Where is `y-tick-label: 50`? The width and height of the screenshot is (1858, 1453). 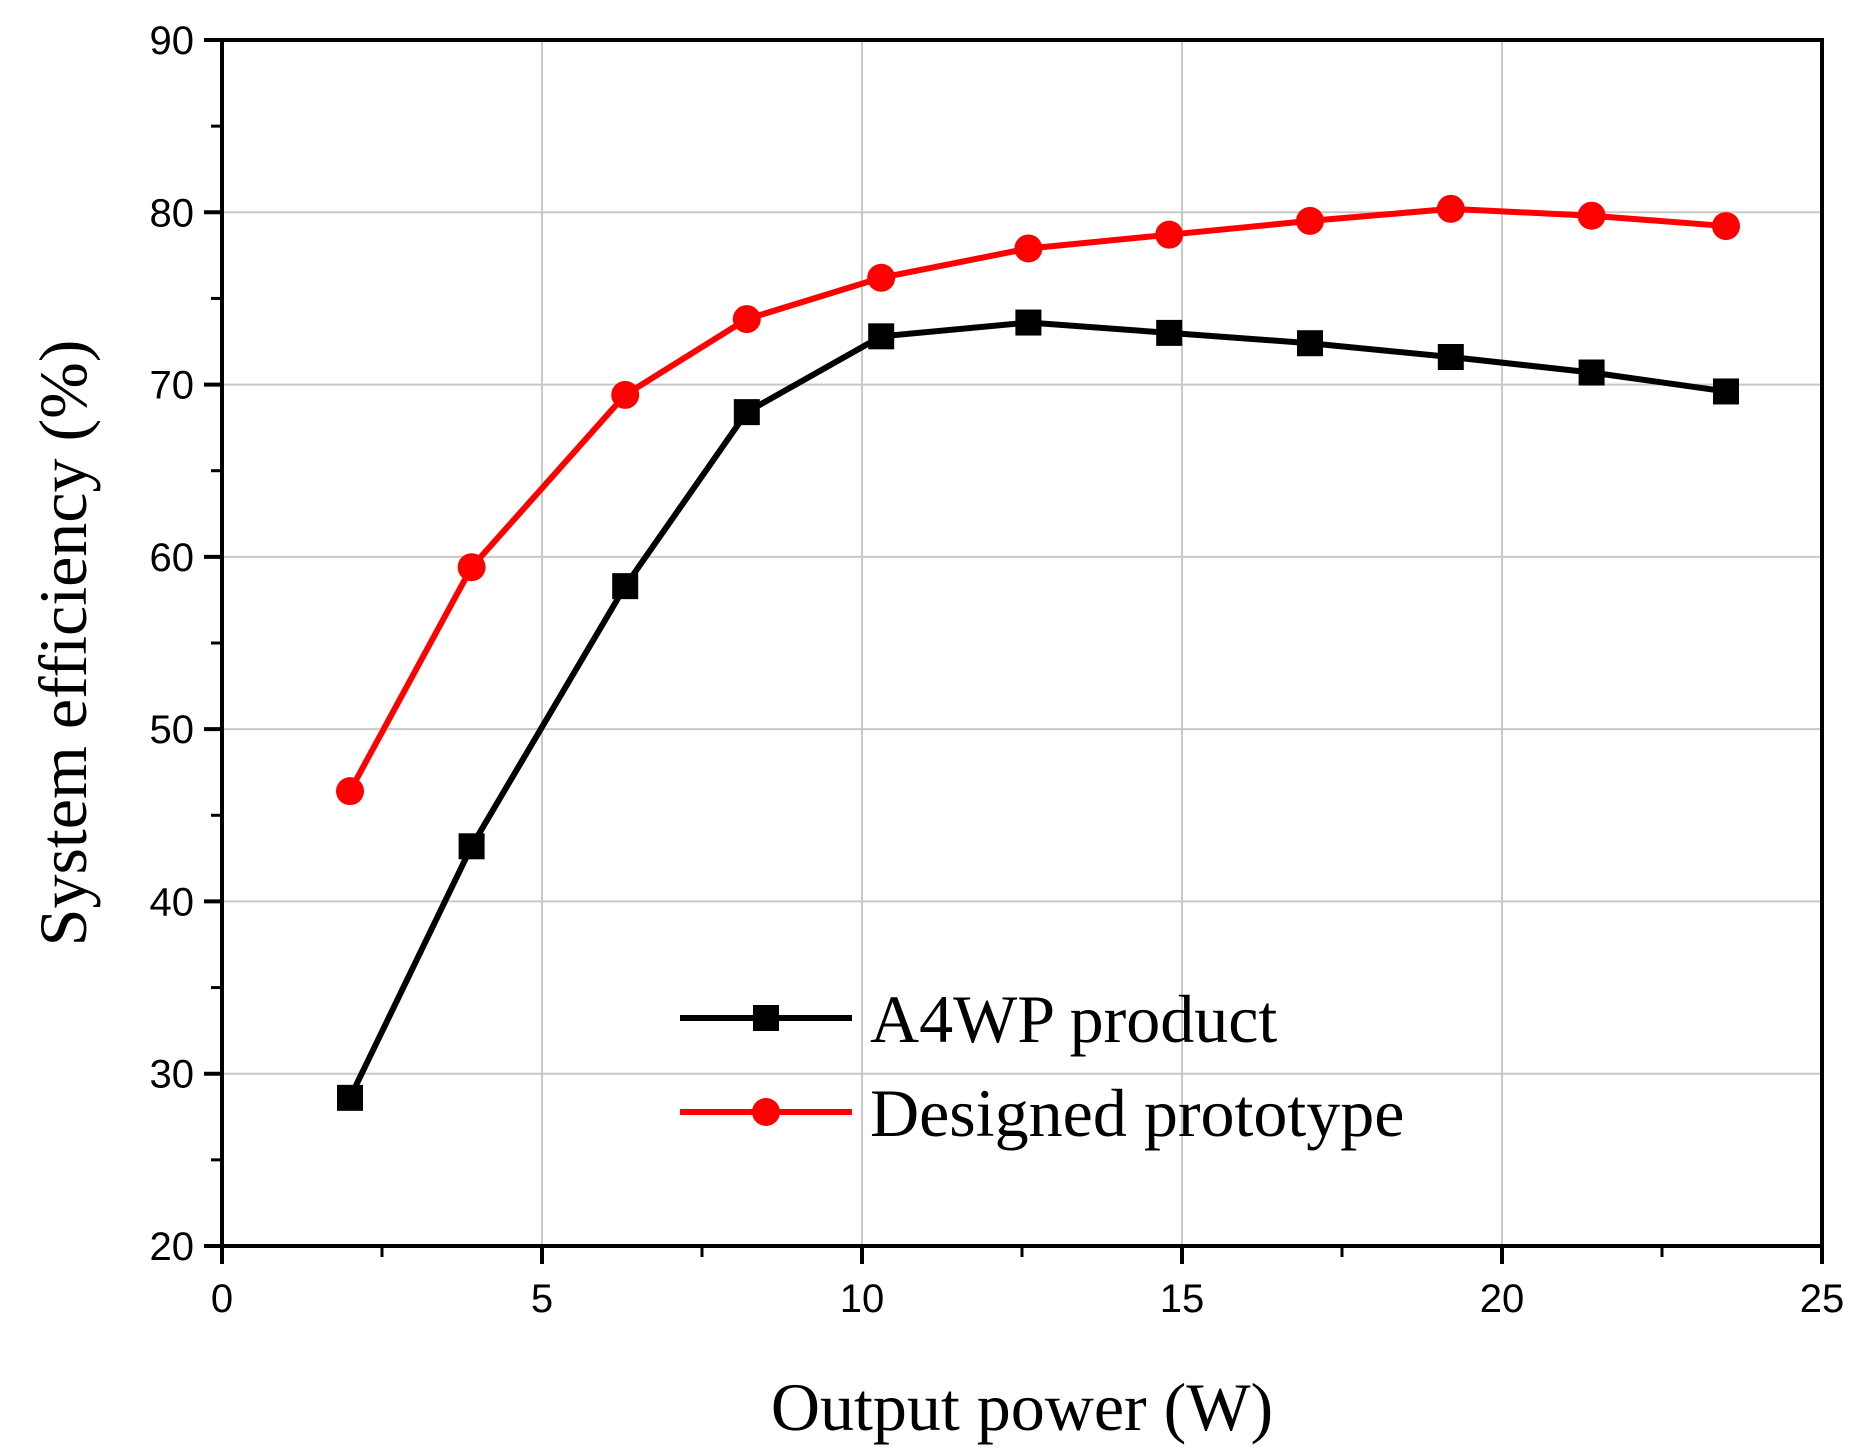 y-tick-label: 50 is located at coordinates (172, 730).